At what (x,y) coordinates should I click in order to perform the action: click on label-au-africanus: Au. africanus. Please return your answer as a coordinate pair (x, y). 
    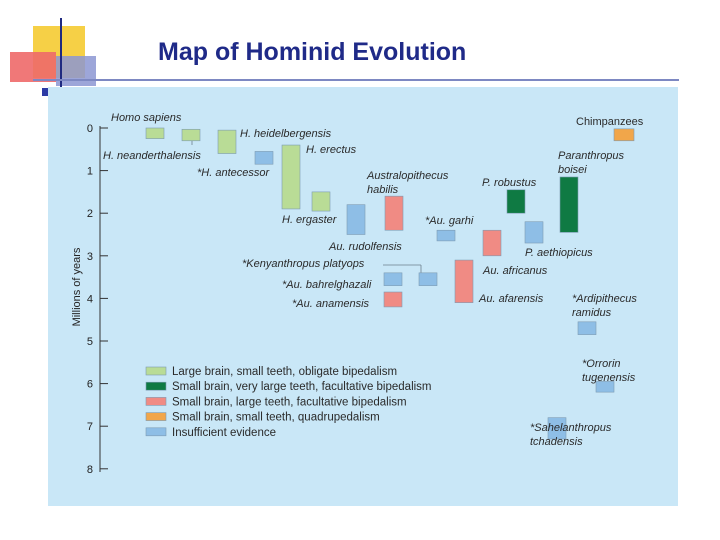
    Looking at the image, I should click on (515, 271).